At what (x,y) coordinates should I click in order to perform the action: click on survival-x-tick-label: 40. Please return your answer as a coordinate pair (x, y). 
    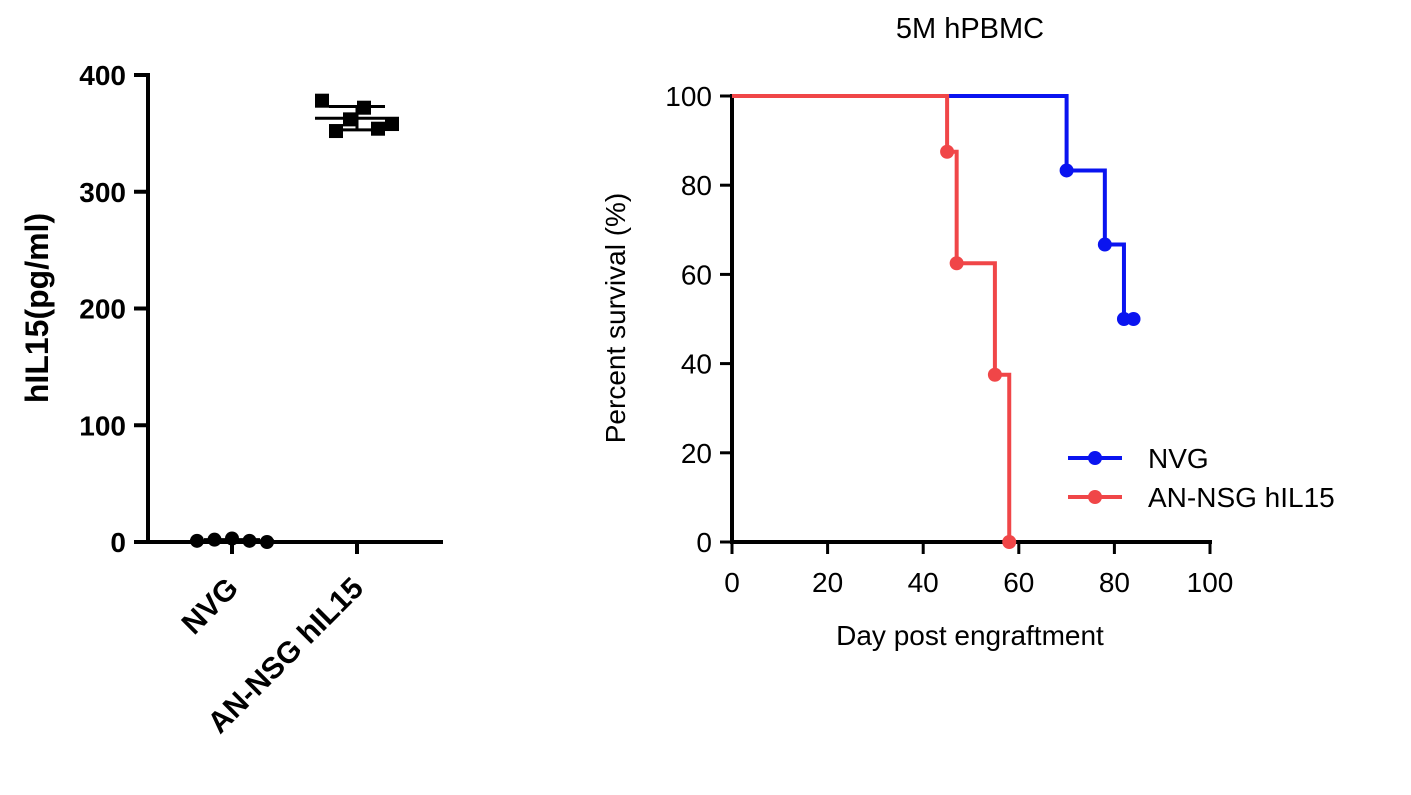
    Looking at the image, I should click on (923, 582).